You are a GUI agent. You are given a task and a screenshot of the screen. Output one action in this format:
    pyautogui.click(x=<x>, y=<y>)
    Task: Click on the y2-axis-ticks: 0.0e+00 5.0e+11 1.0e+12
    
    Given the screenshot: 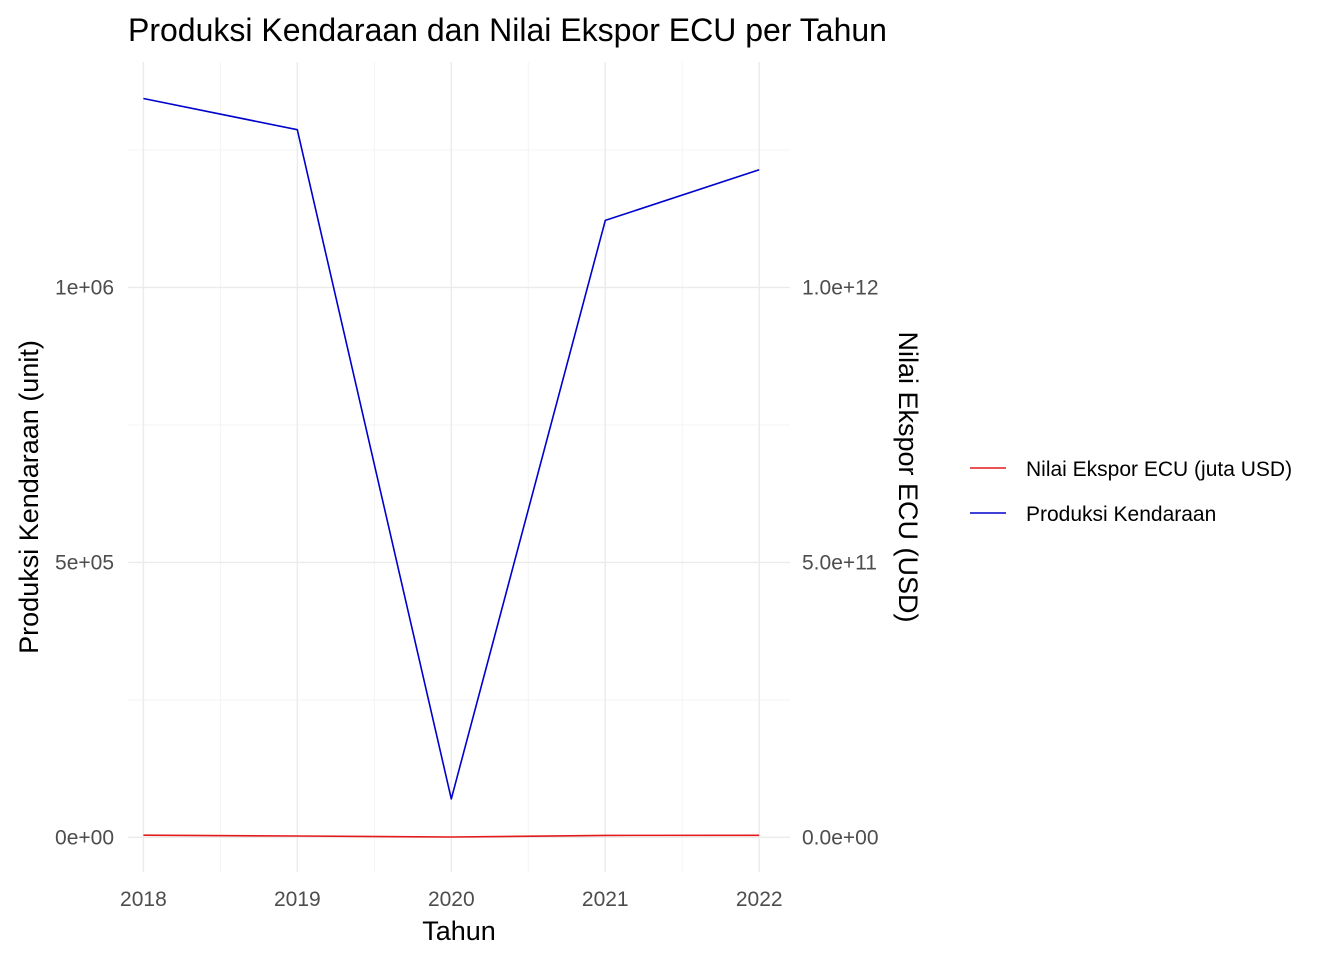 What is the action you would take?
    pyautogui.click(x=840, y=562)
    